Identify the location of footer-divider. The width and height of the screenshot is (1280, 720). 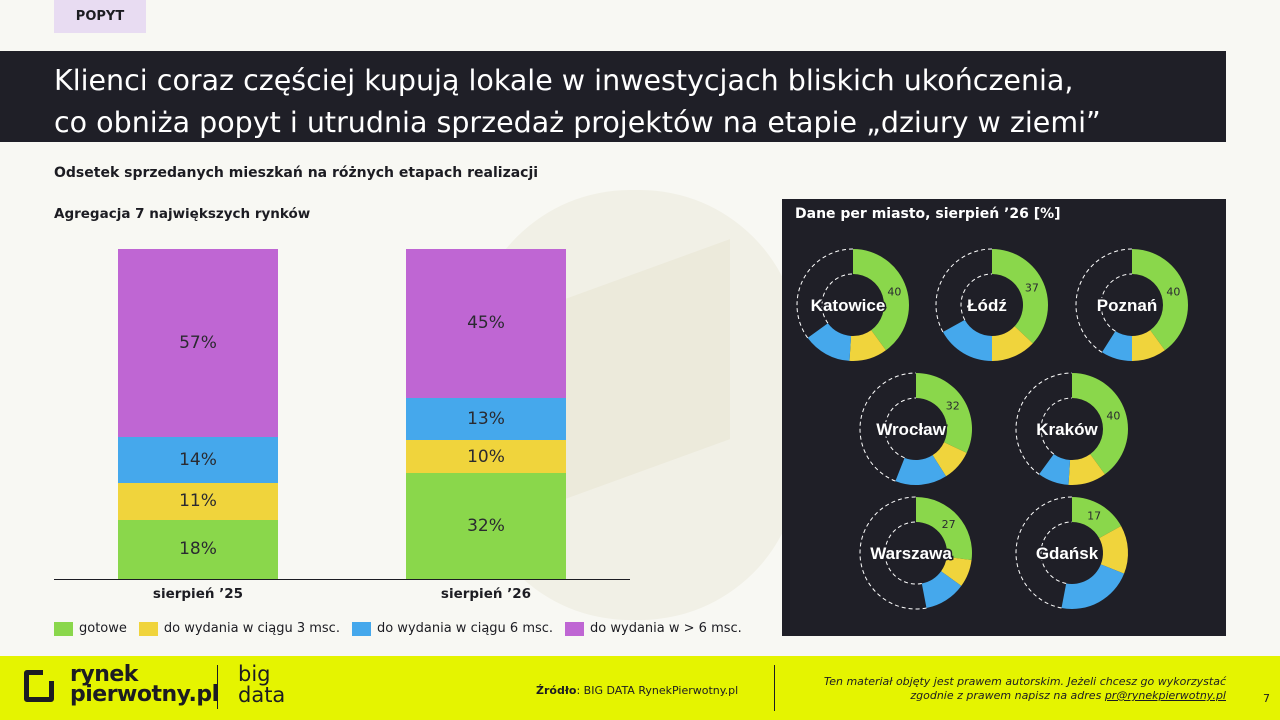
(217, 687).